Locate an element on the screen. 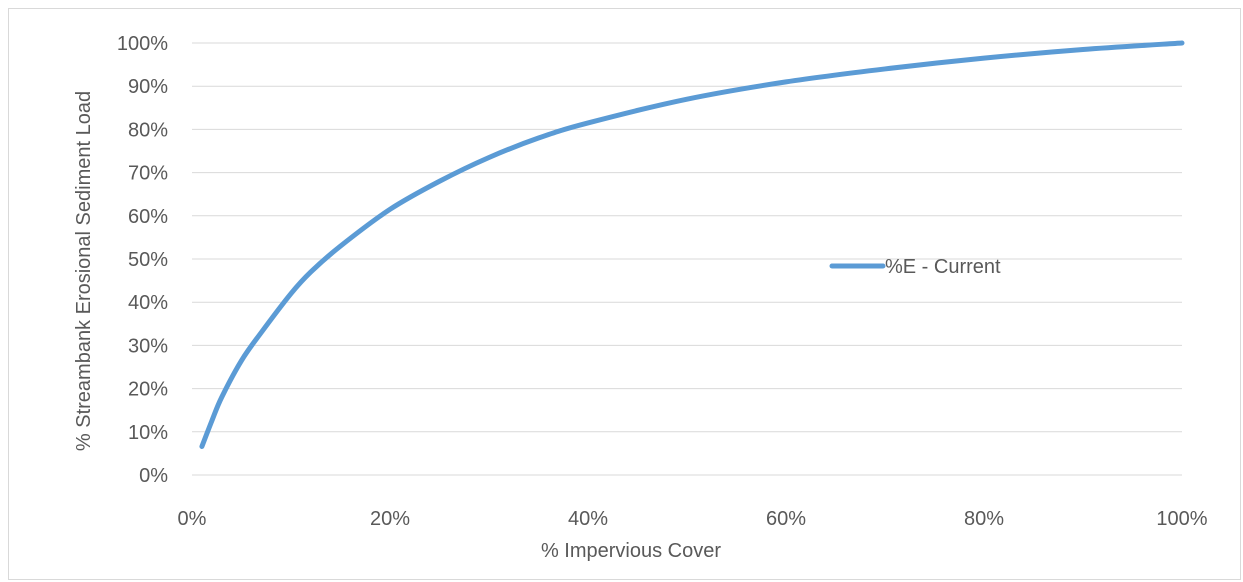  x-tick-label: 60% is located at coordinates (786, 519).